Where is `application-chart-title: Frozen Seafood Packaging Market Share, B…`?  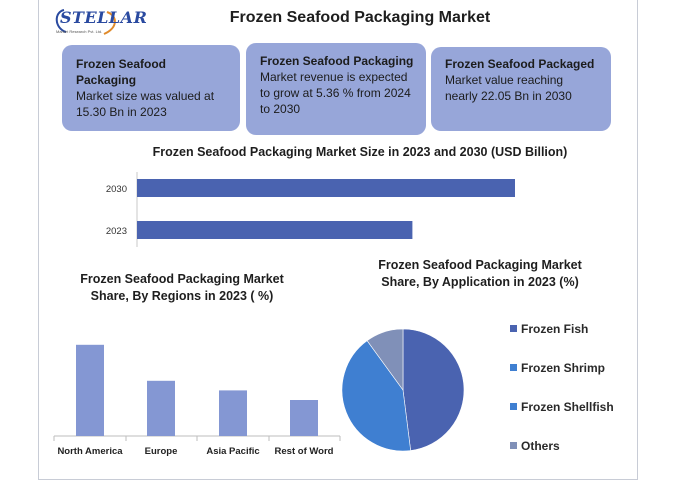 application-chart-title: Frozen Seafood Packaging Market Share, B… is located at coordinates (480, 273).